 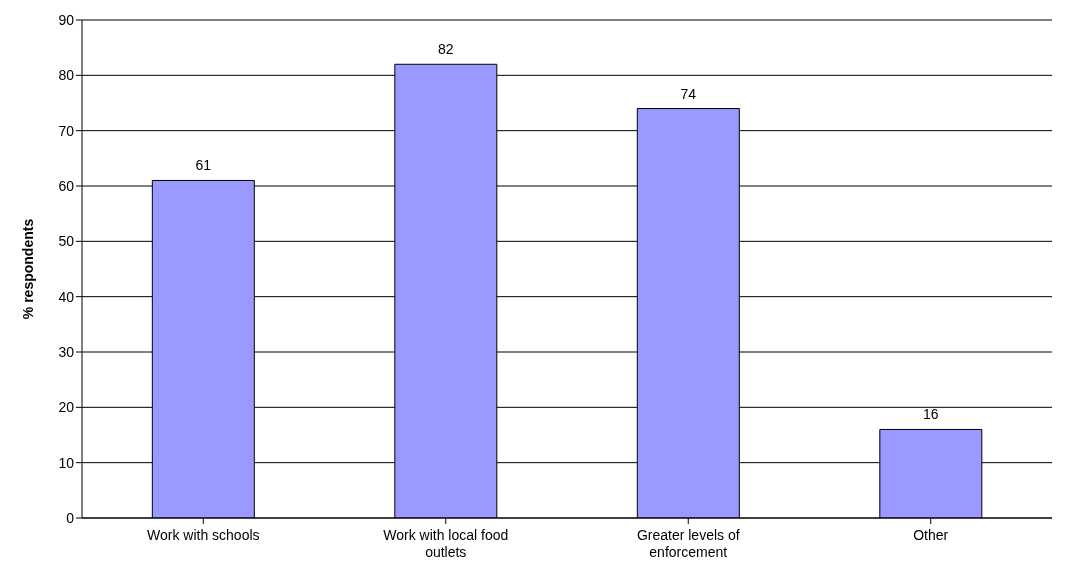 I want to click on data-label: 74, so click(x=688, y=93).